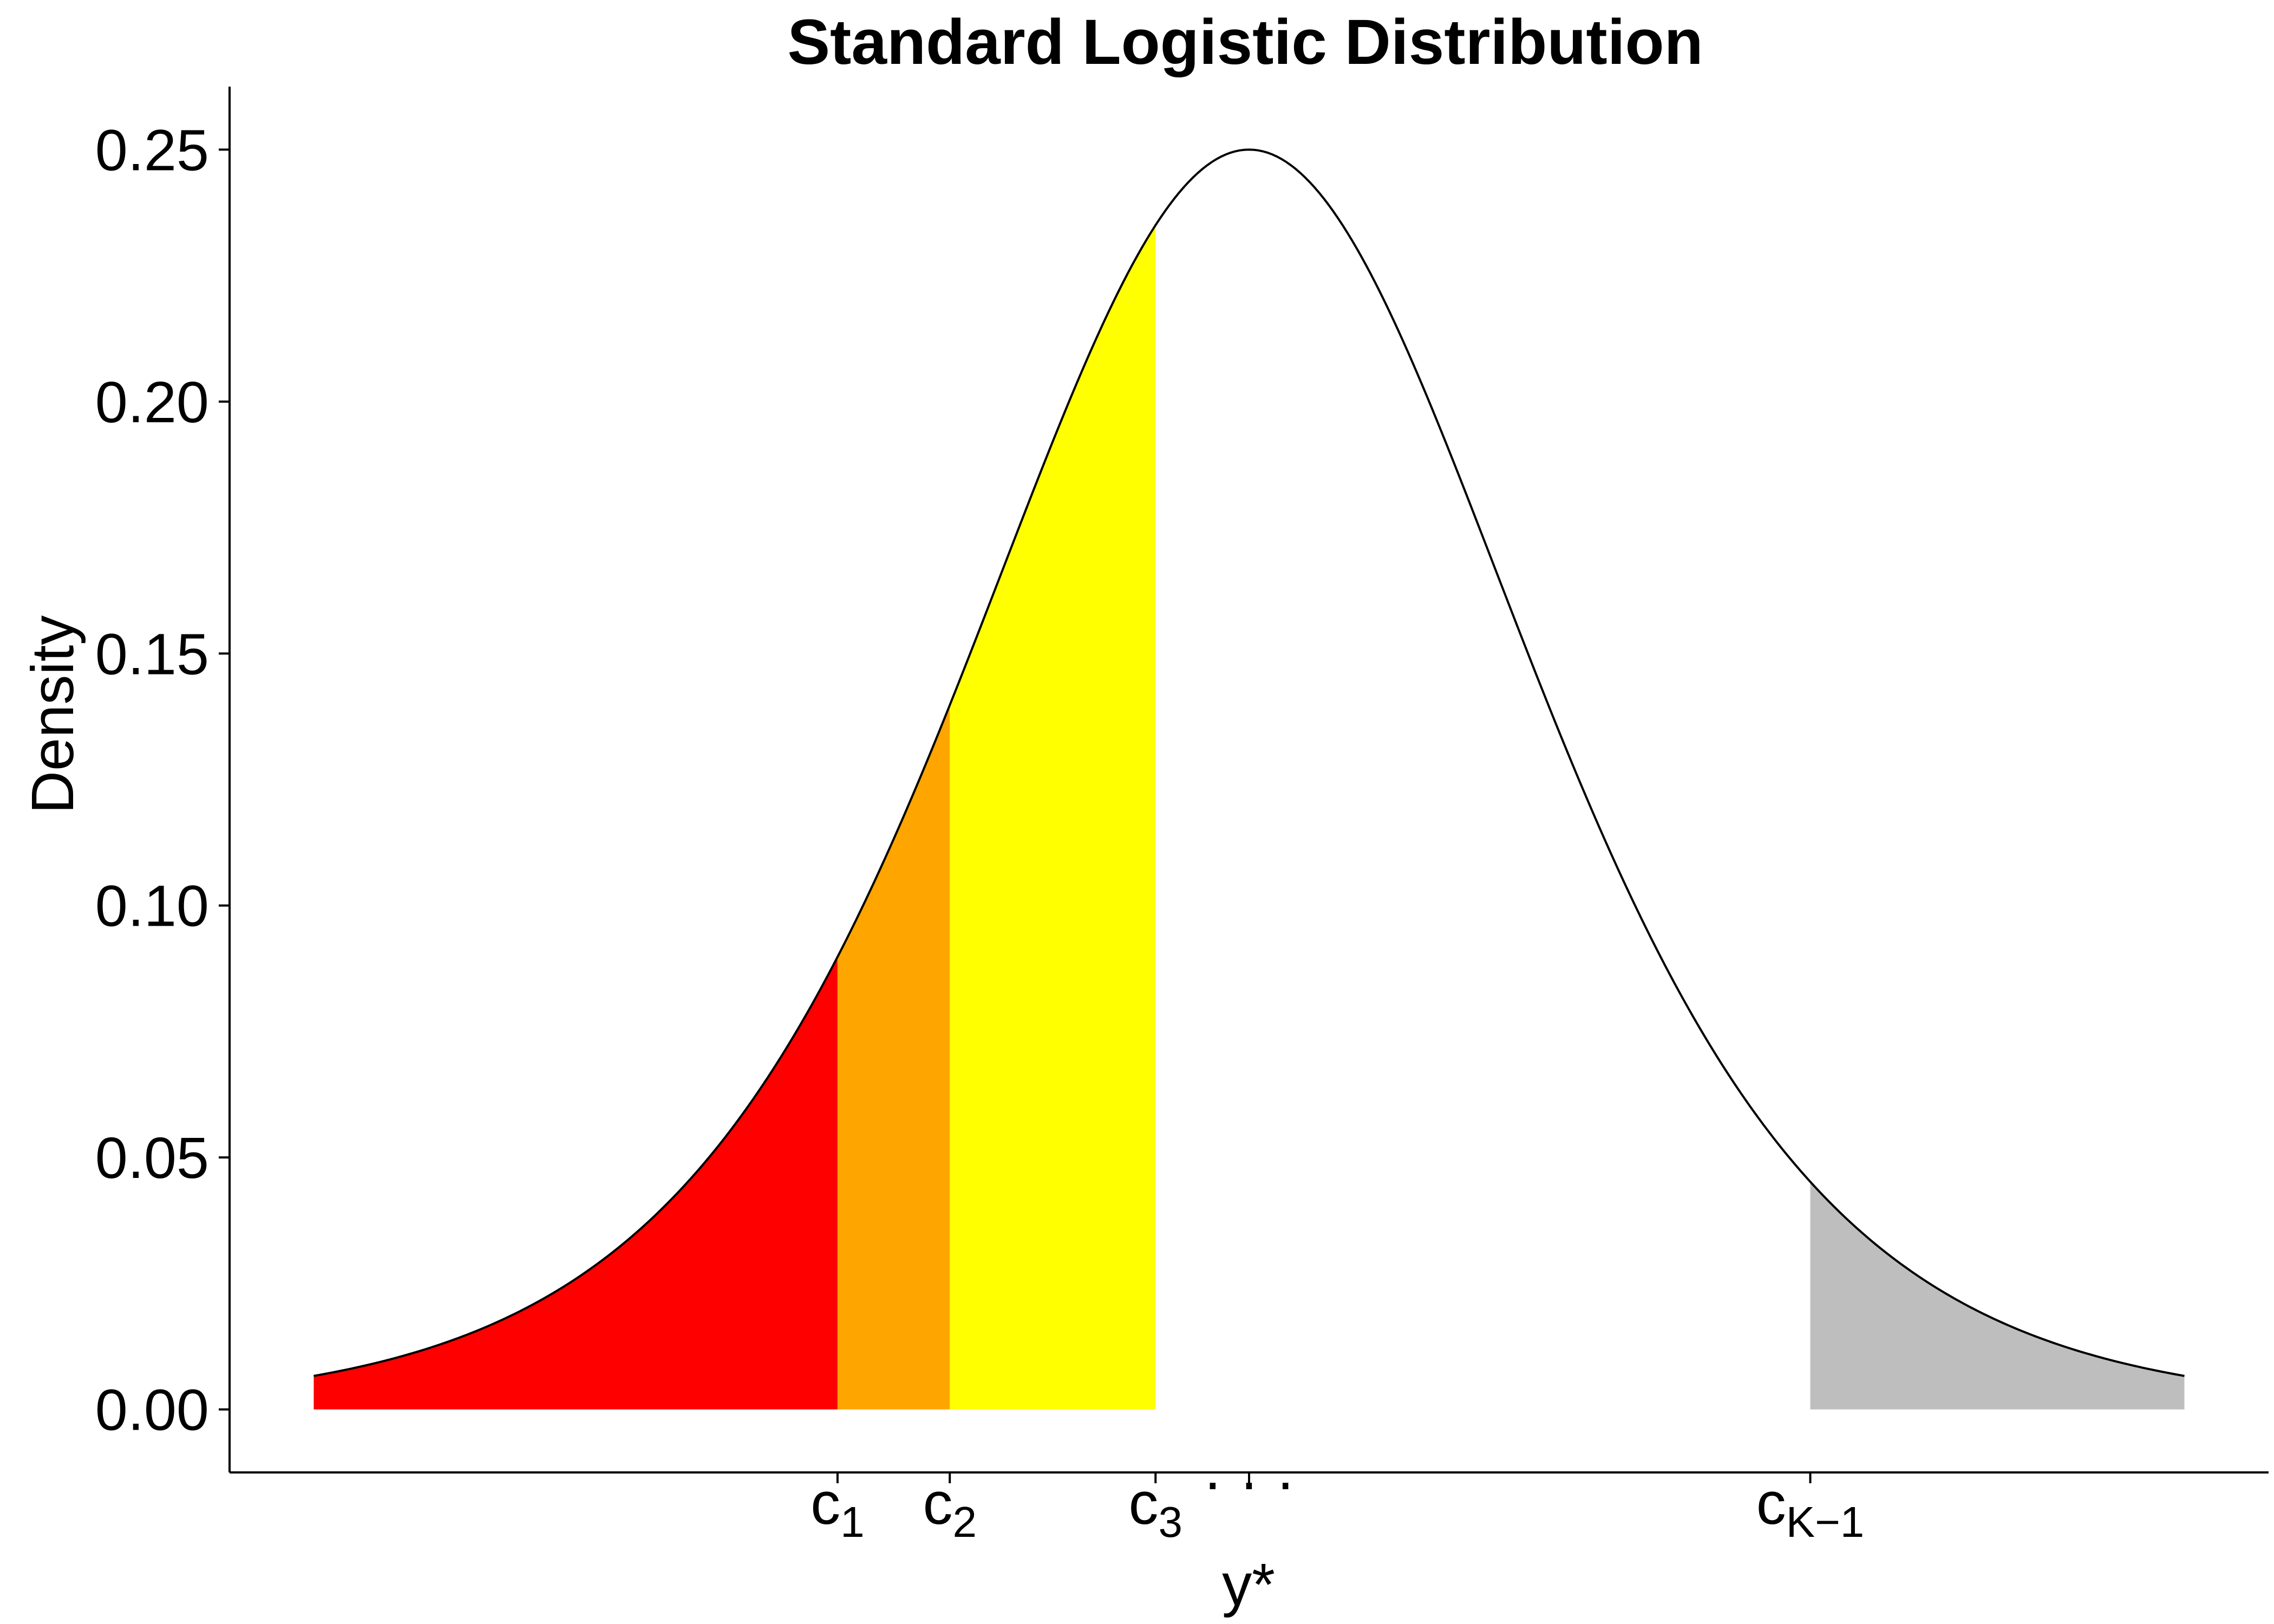 This screenshot has height=1624, width=2274. I want to click on y-tick-label: 0.25, so click(152, 149).